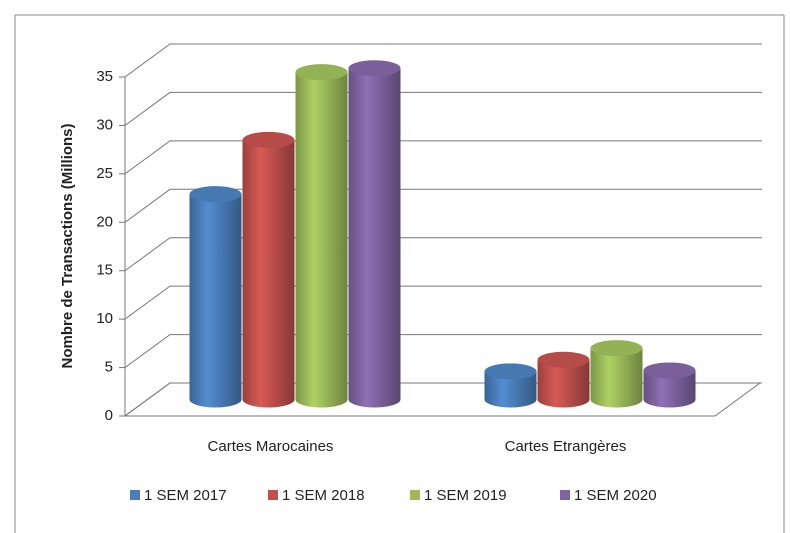 This screenshot has height=533, width=790. What do you see at coordinates (566, 446) in the screenshot?
I see `x-tick-label: Cartes Etrangères` at bounding box center [566, 446].